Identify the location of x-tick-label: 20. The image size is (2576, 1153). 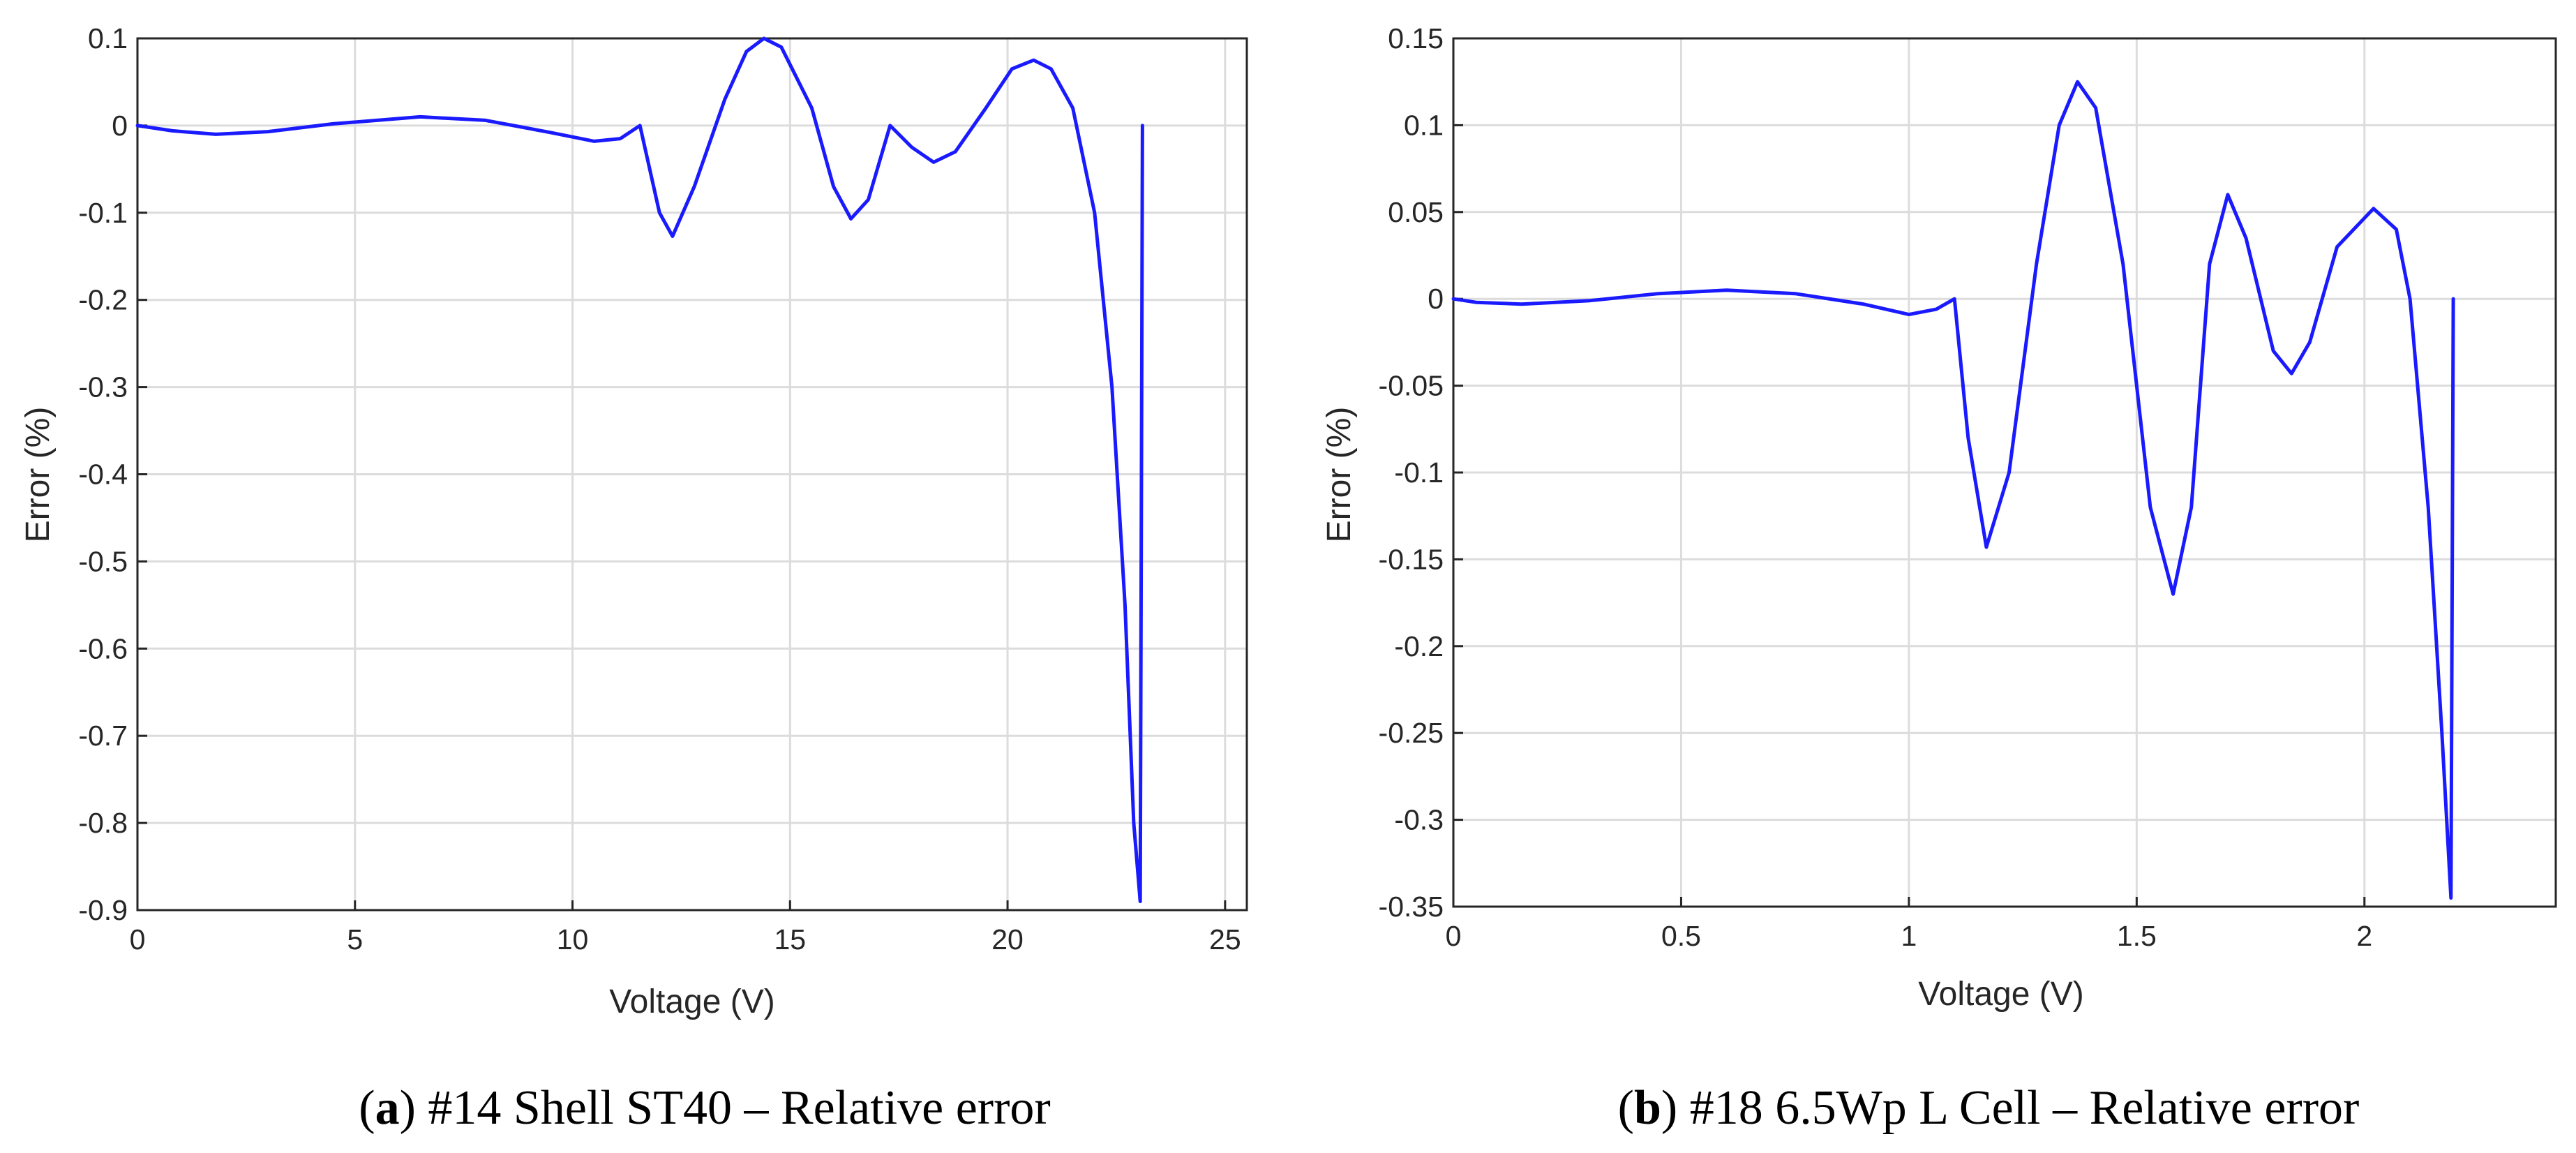
(1007, 939).